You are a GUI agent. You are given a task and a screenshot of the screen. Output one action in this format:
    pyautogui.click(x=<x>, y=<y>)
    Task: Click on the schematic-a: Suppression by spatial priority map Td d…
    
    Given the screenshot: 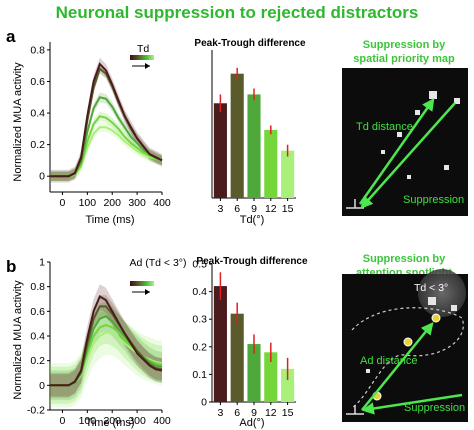 What is the action you would take?
    pyautogui.click(x=405, y=127)
    